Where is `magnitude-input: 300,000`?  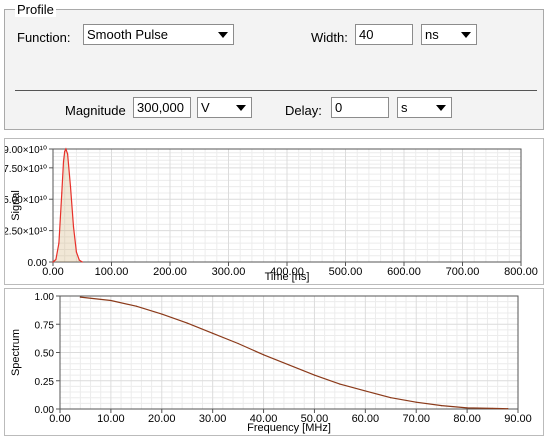 magnitude-input: 300,000 is located at coordinates (162, 107).